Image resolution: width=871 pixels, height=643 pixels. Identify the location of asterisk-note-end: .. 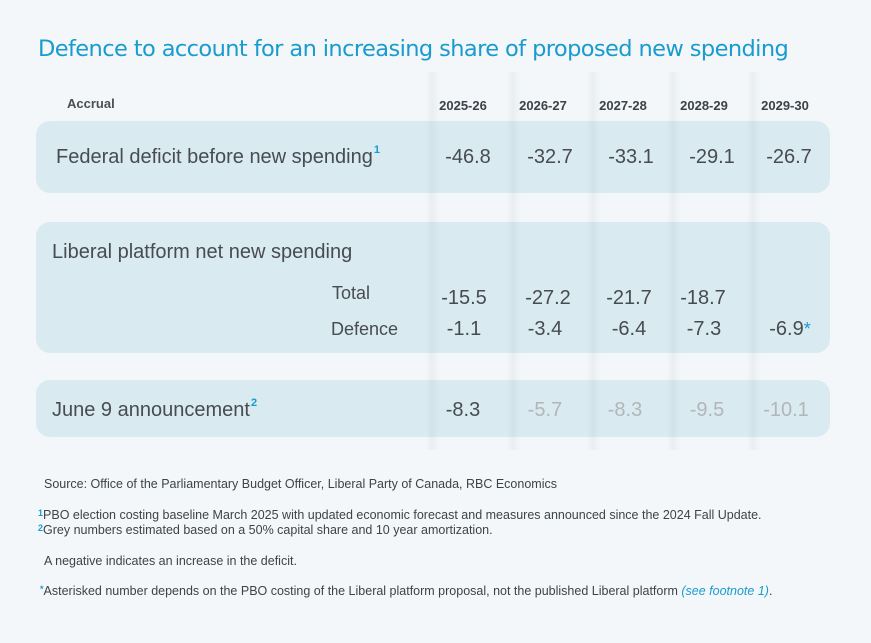
(770, 591).